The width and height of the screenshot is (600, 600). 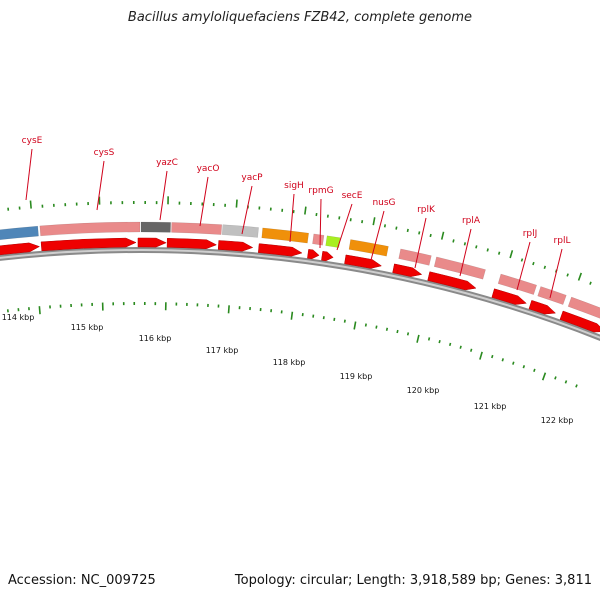 What do you see at coordinates (583, 307) in the screenshot?
I see `feature-band-rplL` at bounding box center [583, 307].